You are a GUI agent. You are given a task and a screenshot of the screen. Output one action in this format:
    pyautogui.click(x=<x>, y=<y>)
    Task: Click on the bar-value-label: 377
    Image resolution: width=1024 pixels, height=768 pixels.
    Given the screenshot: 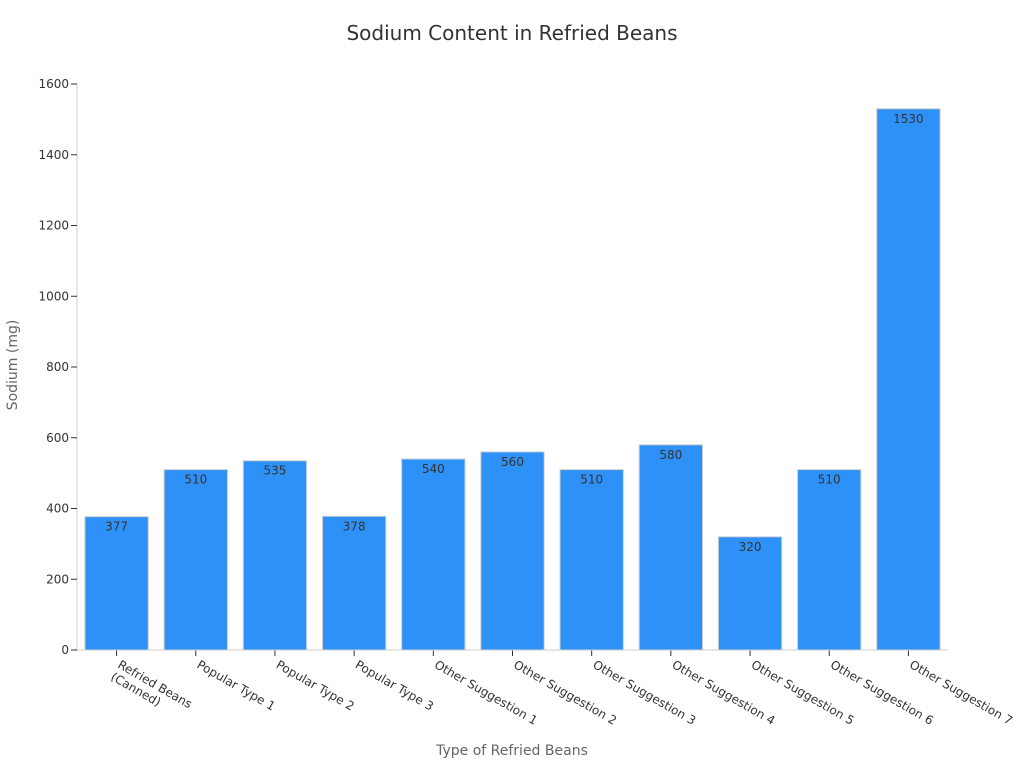 What is the action you would take?
    pyautogui.click(x=116, y=527)
    